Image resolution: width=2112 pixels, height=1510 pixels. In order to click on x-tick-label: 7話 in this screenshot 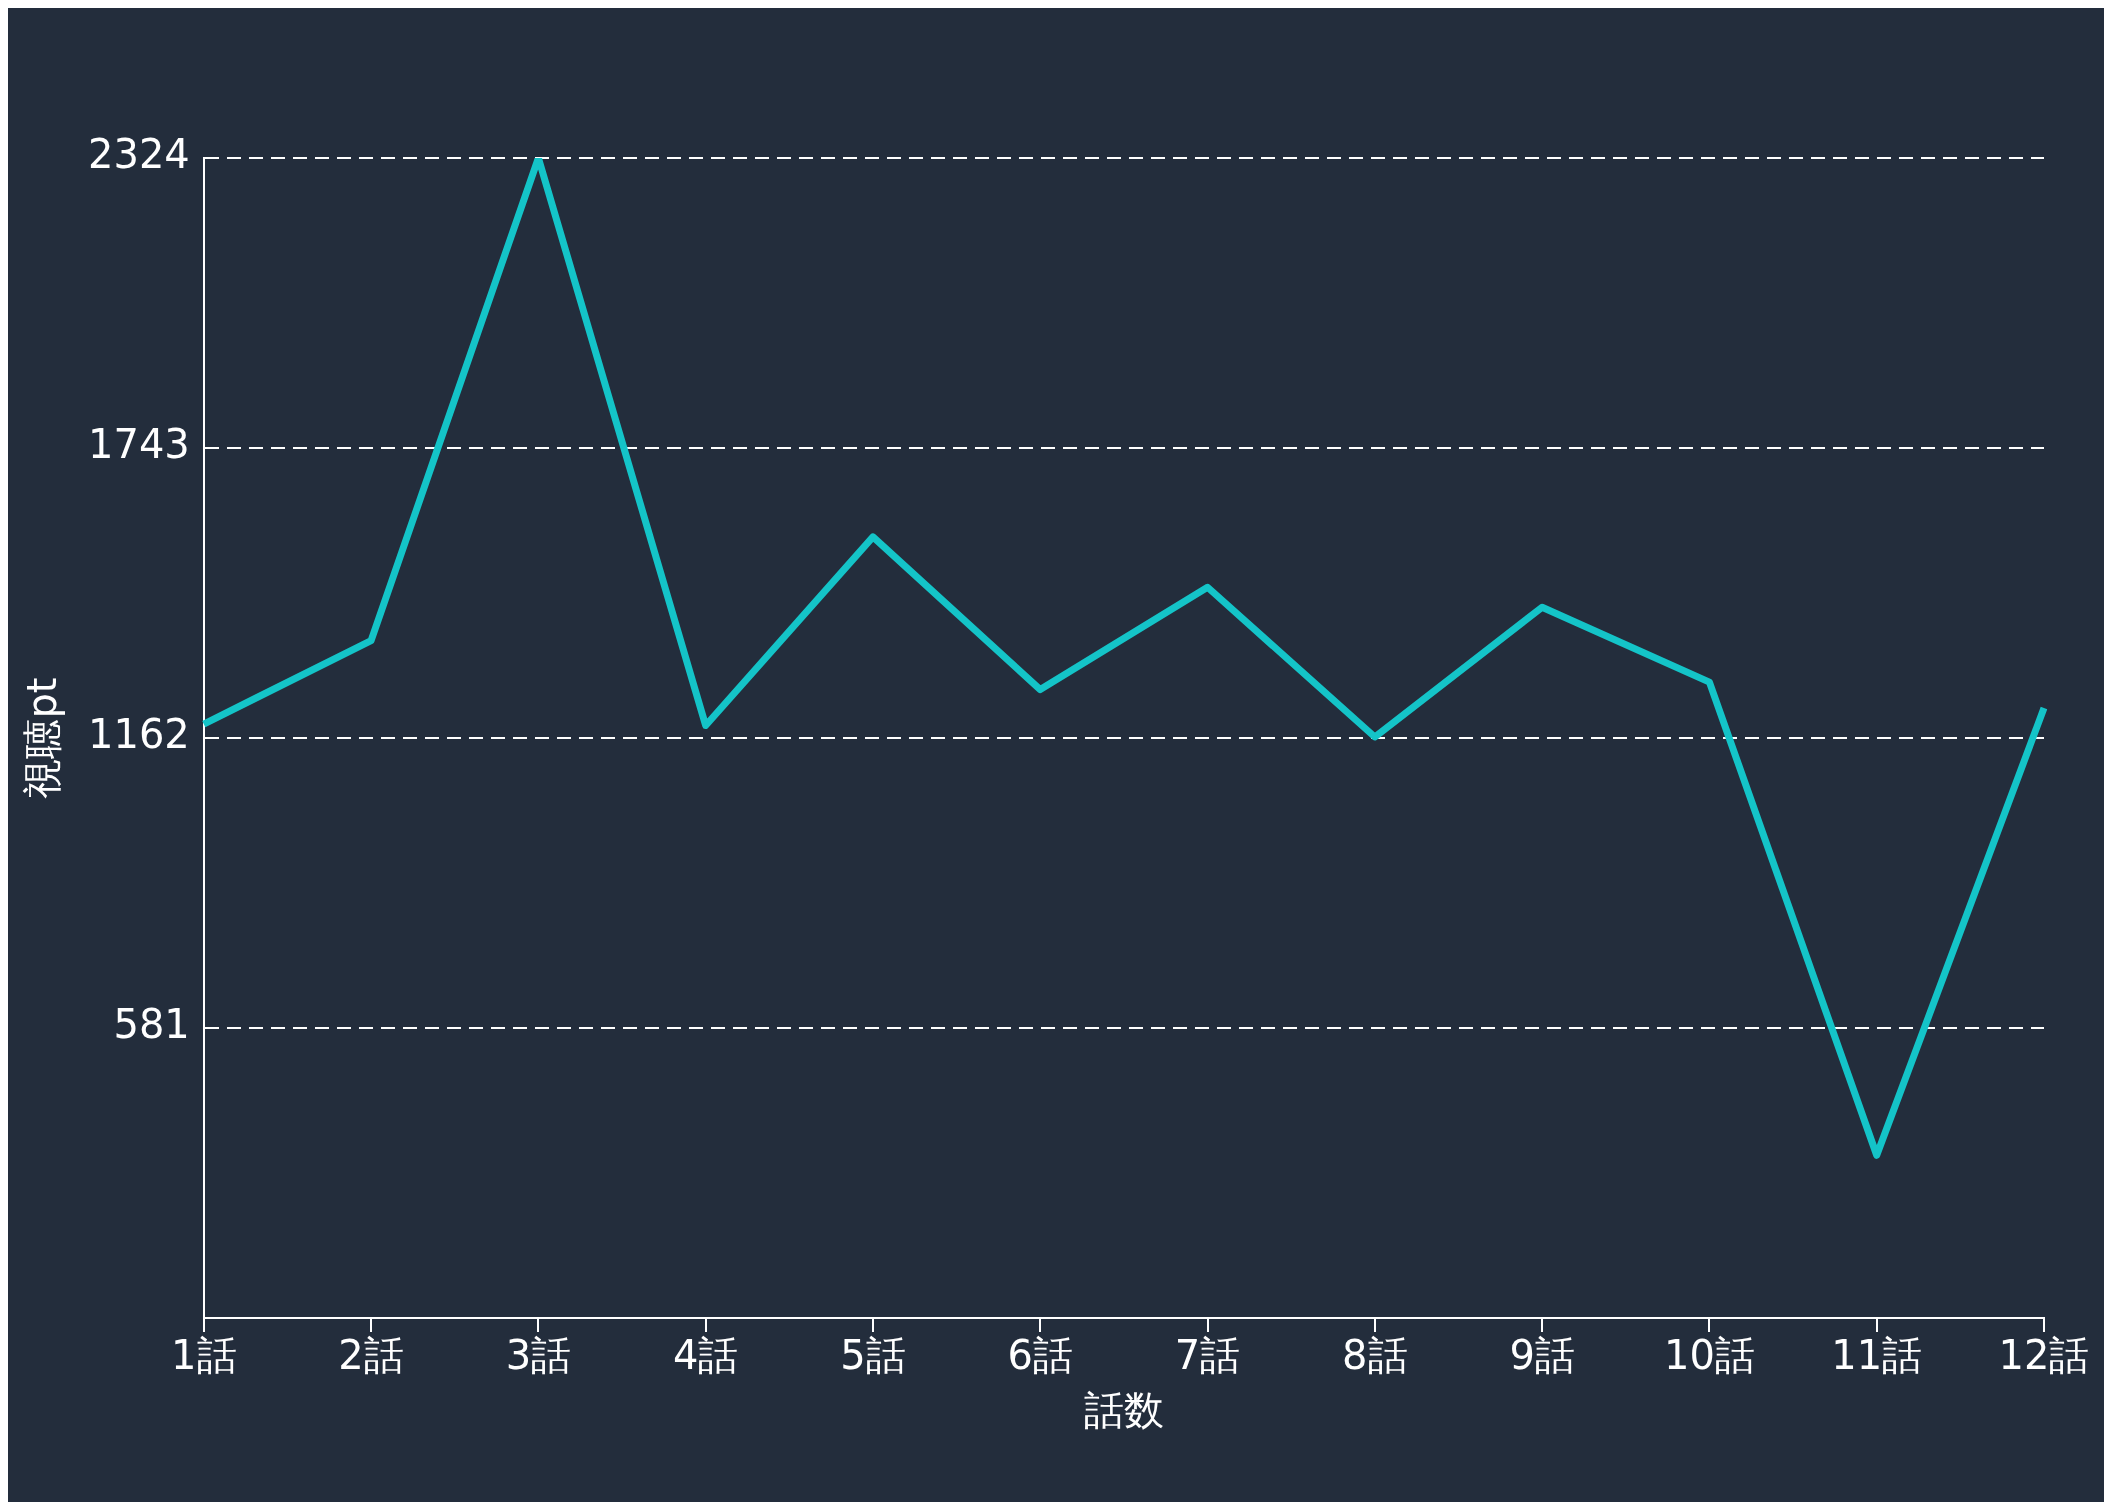, I will do `click(1207, 1355)`.